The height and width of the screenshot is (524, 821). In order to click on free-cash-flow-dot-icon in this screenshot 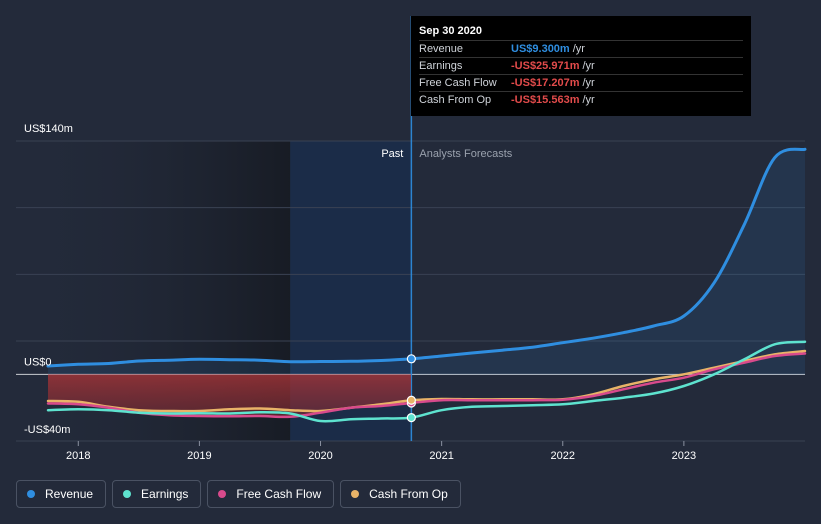, I will do `click(222, 494)`.